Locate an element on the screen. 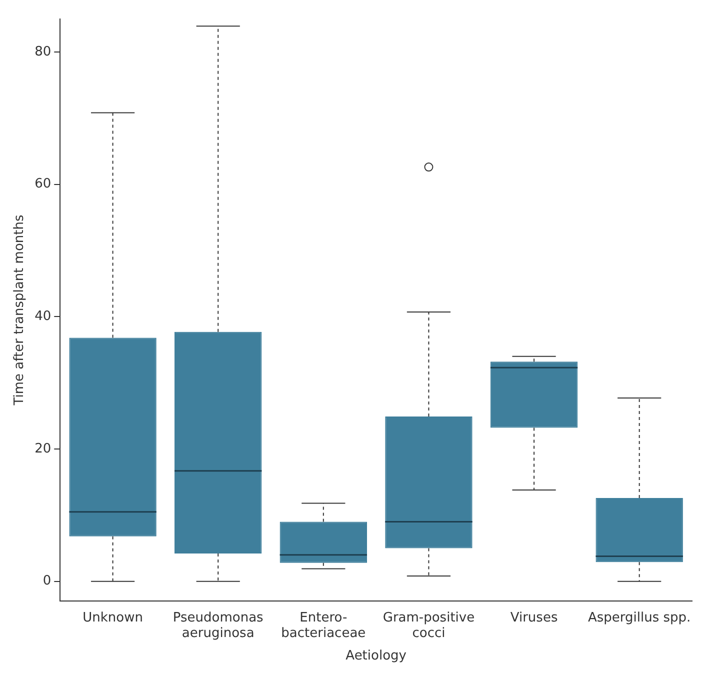  x-tick-label: Unknown is located at coordinates (112, 618).